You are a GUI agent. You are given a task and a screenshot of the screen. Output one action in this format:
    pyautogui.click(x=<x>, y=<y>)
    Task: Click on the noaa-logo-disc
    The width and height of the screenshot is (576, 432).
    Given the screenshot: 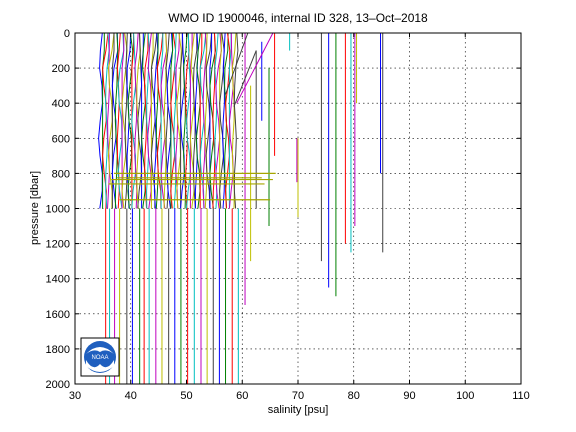 What is the action you would take?
    pyautogui.click(x=100, y=357)
    